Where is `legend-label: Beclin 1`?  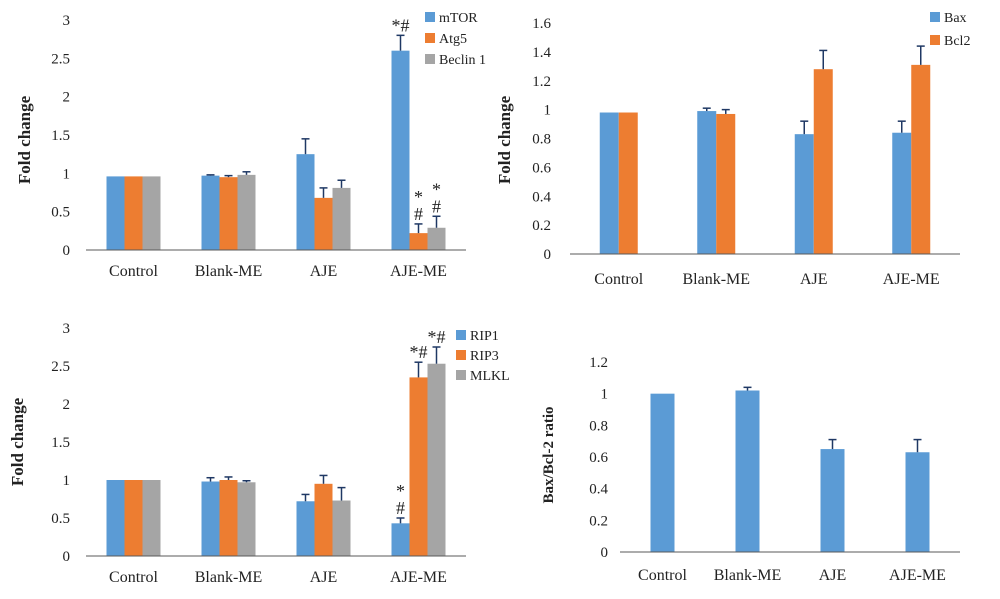 legend-label: Beclin 1 is located at coordinates (462, 60).